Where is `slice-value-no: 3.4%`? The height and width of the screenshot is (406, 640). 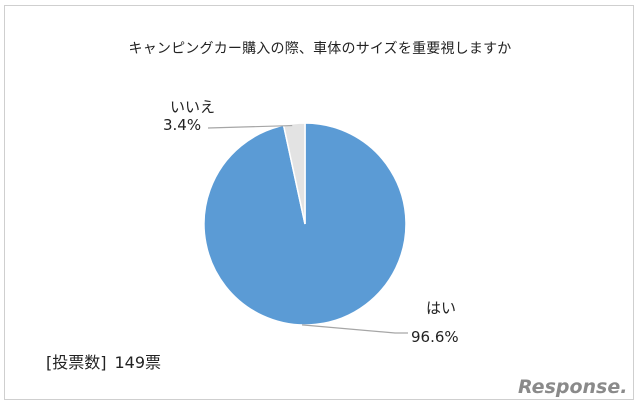
slice-value-no: 3.4% is located at coordinates (182, 125).